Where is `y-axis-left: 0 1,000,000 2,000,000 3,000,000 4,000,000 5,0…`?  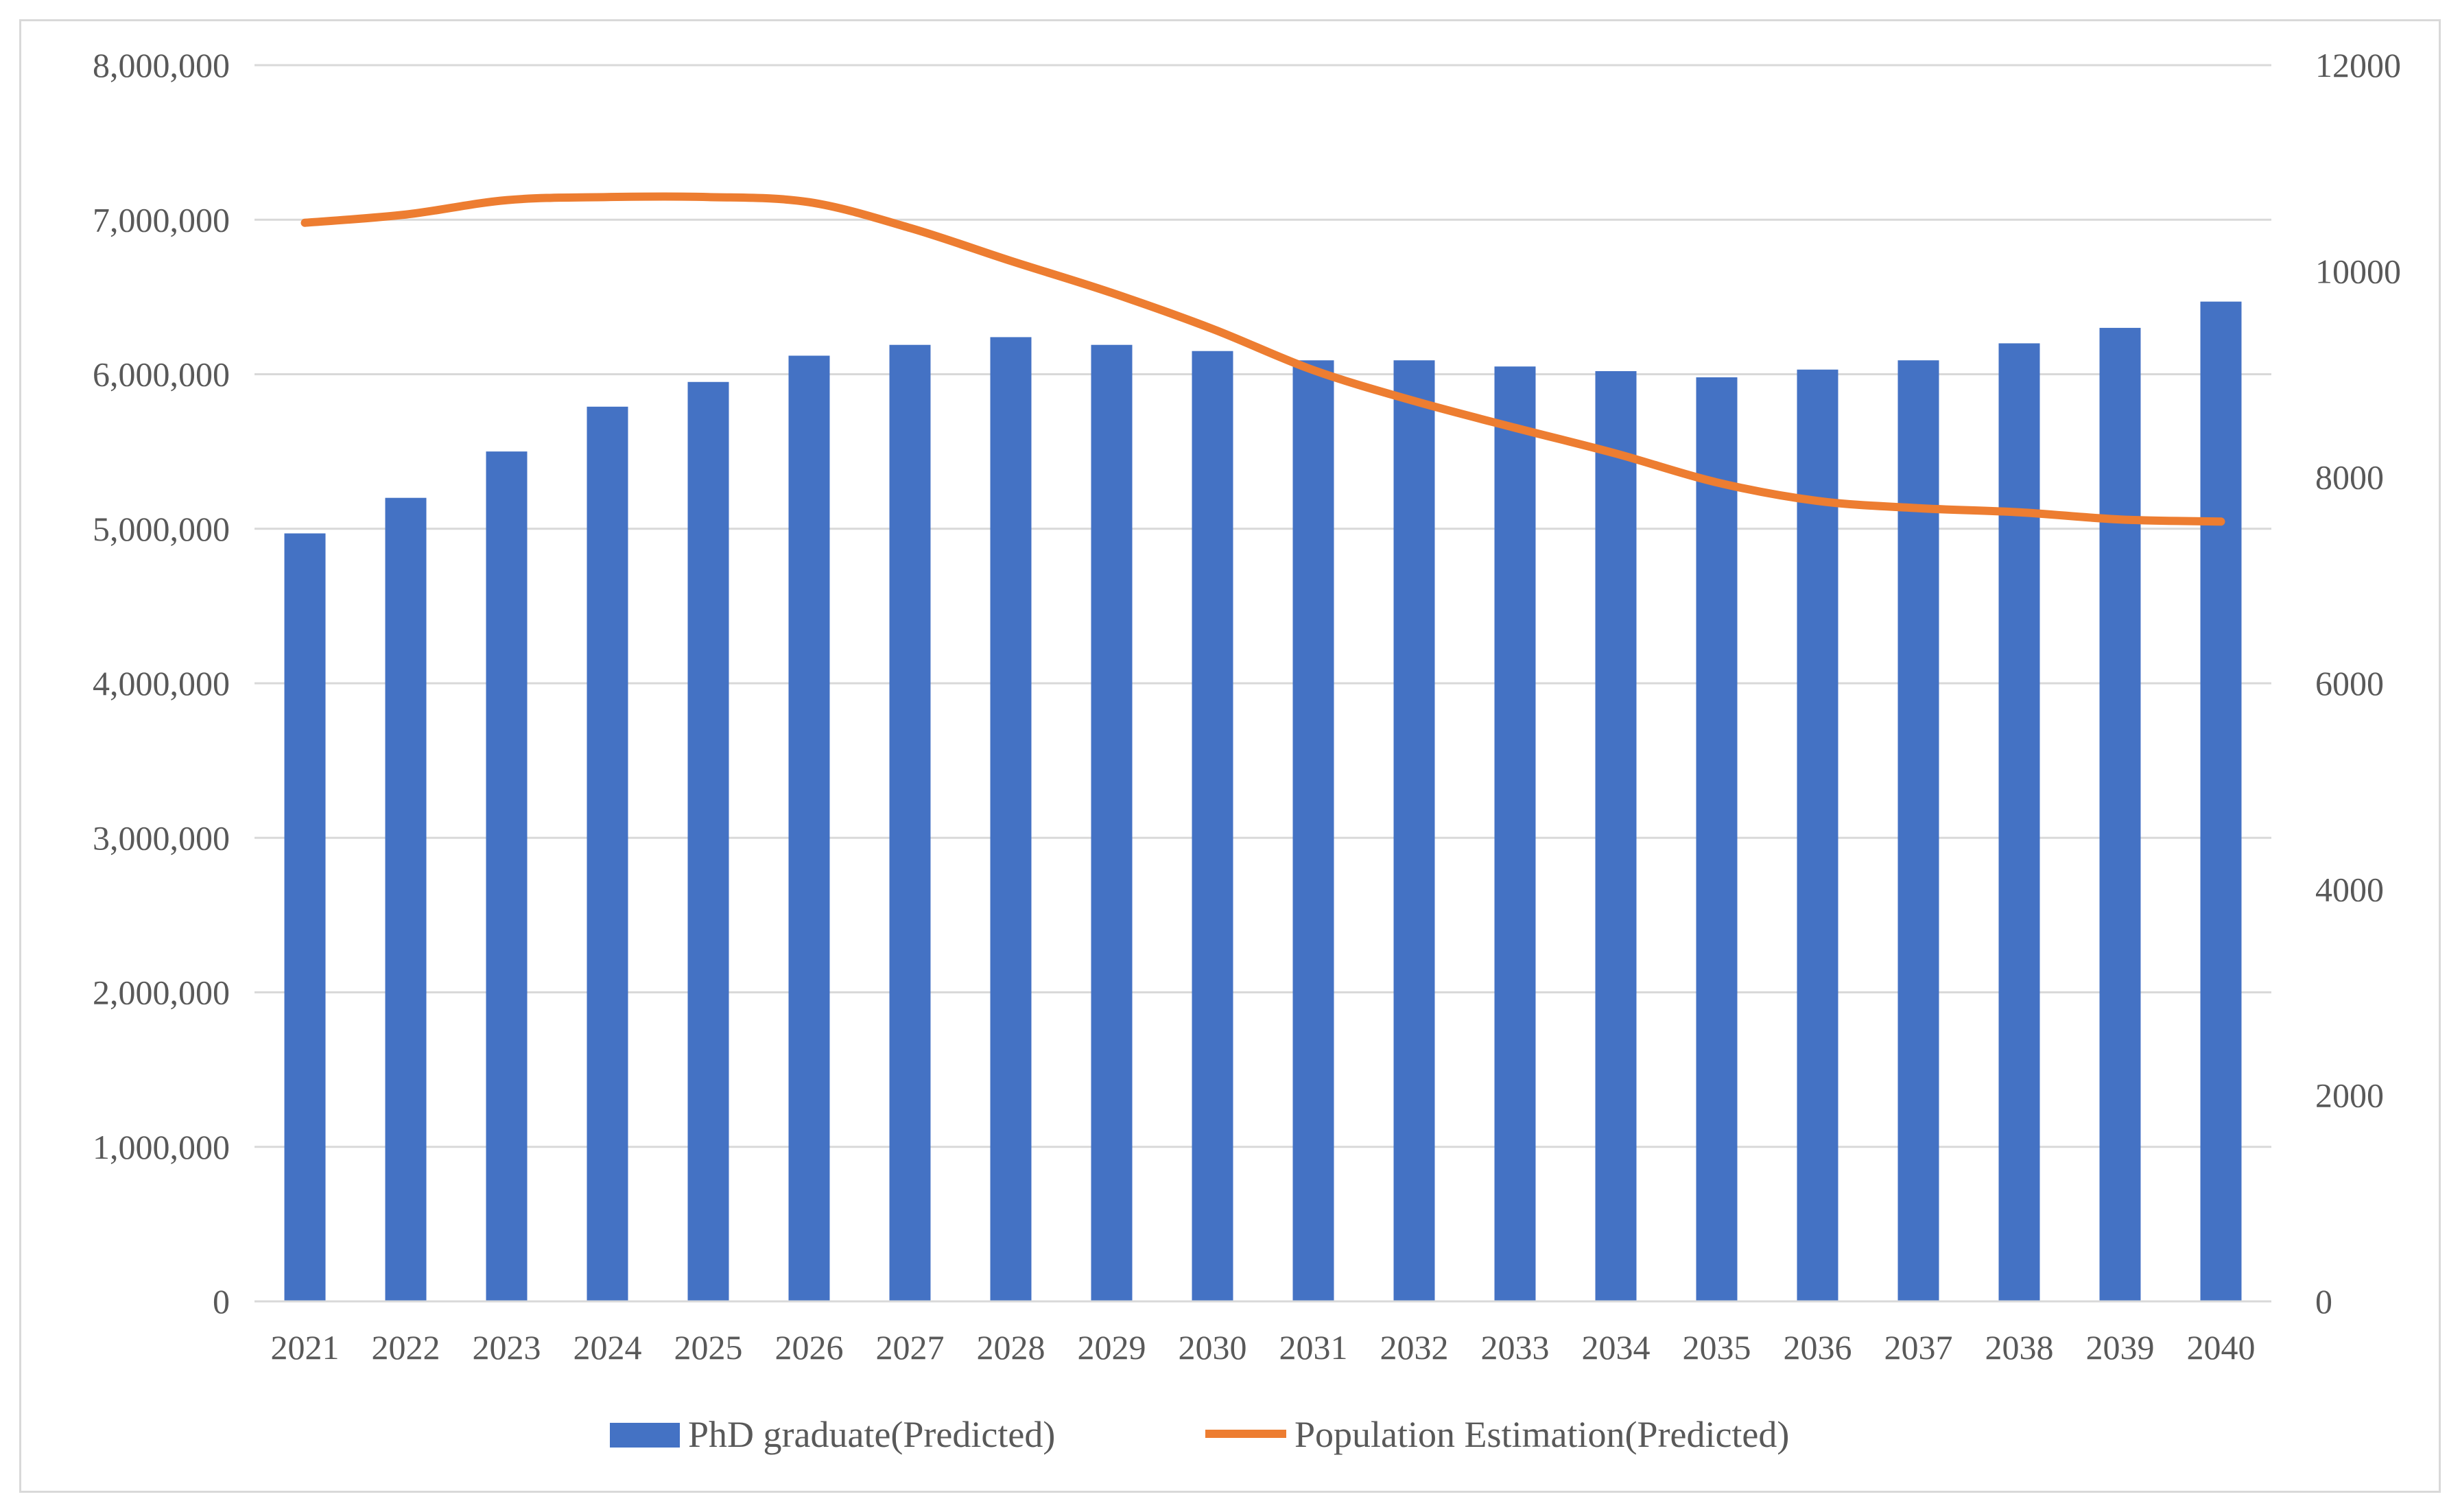 y-axis-left: 0 1,000,000 2,000,000 3,000,000 4,000,000 5,0… is located at coordinates (162, 683).